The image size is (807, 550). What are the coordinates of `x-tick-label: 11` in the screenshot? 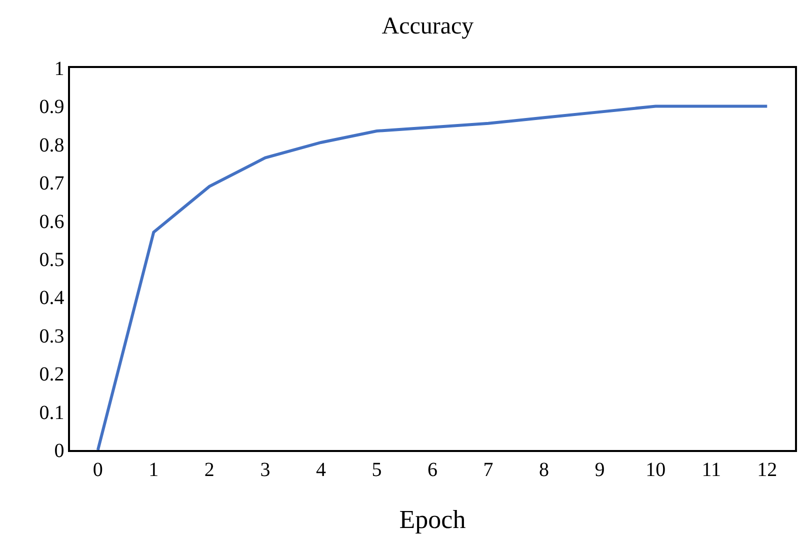 It's located at (711, 469).